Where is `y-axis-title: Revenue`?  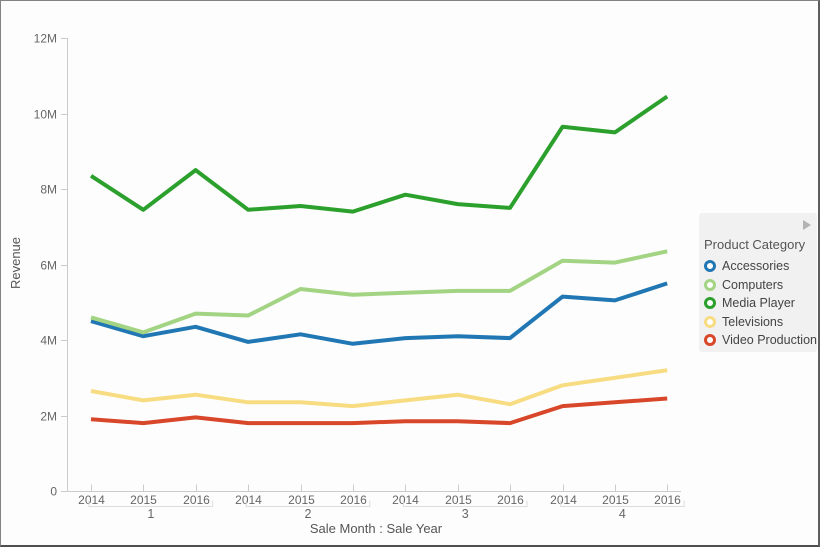
y-axis-title: Revenue is located at coordinates (15, 263).